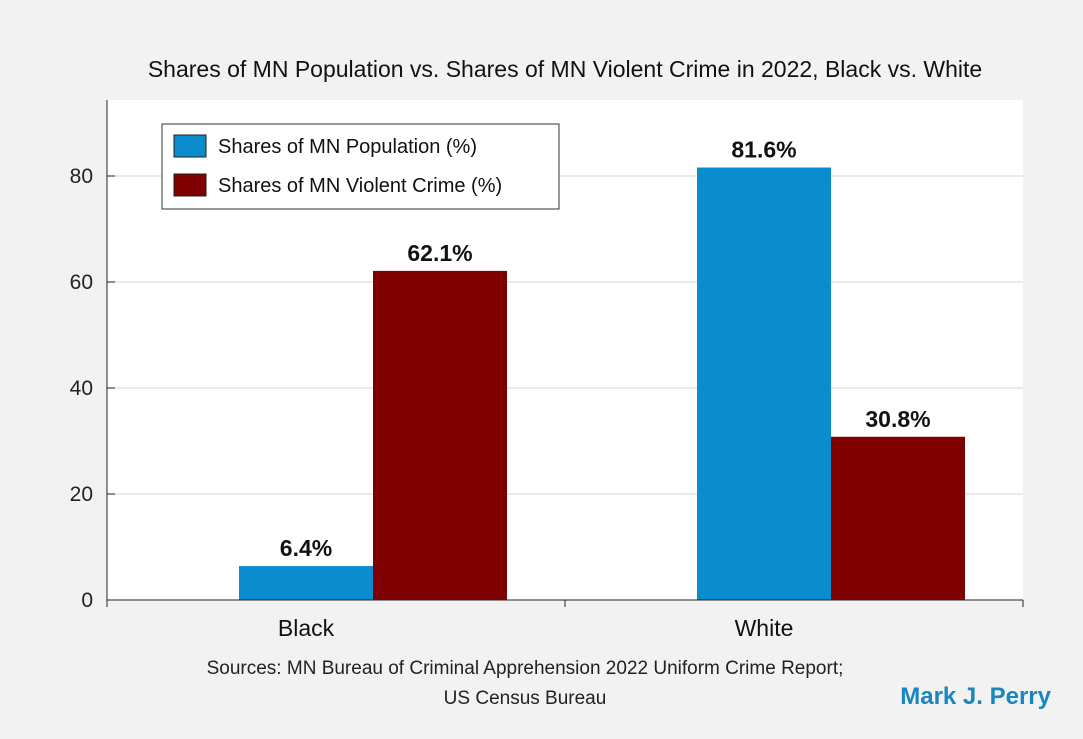 The height and width of the screenshot is (739, 1083). What do you see at coordinates (81, 282) in the screenshot?
I see `y-tick-label: 60` at bounding box center [81, 282].